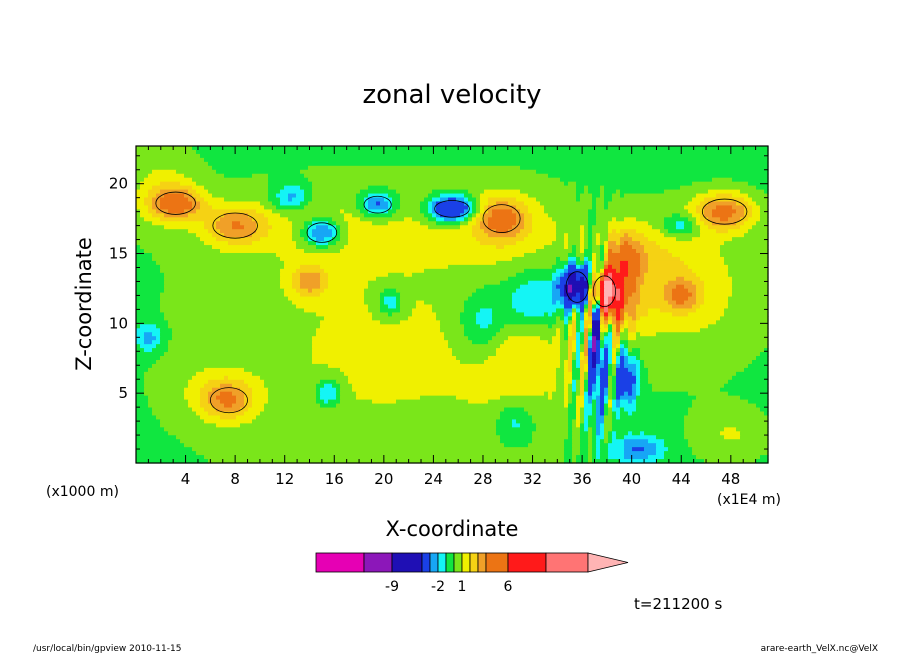 The width and height of the screenshot is (904, 654). Describe the element at coordinates (608, 562) in the screenshot. I see `colorbar-arrow` at that location.